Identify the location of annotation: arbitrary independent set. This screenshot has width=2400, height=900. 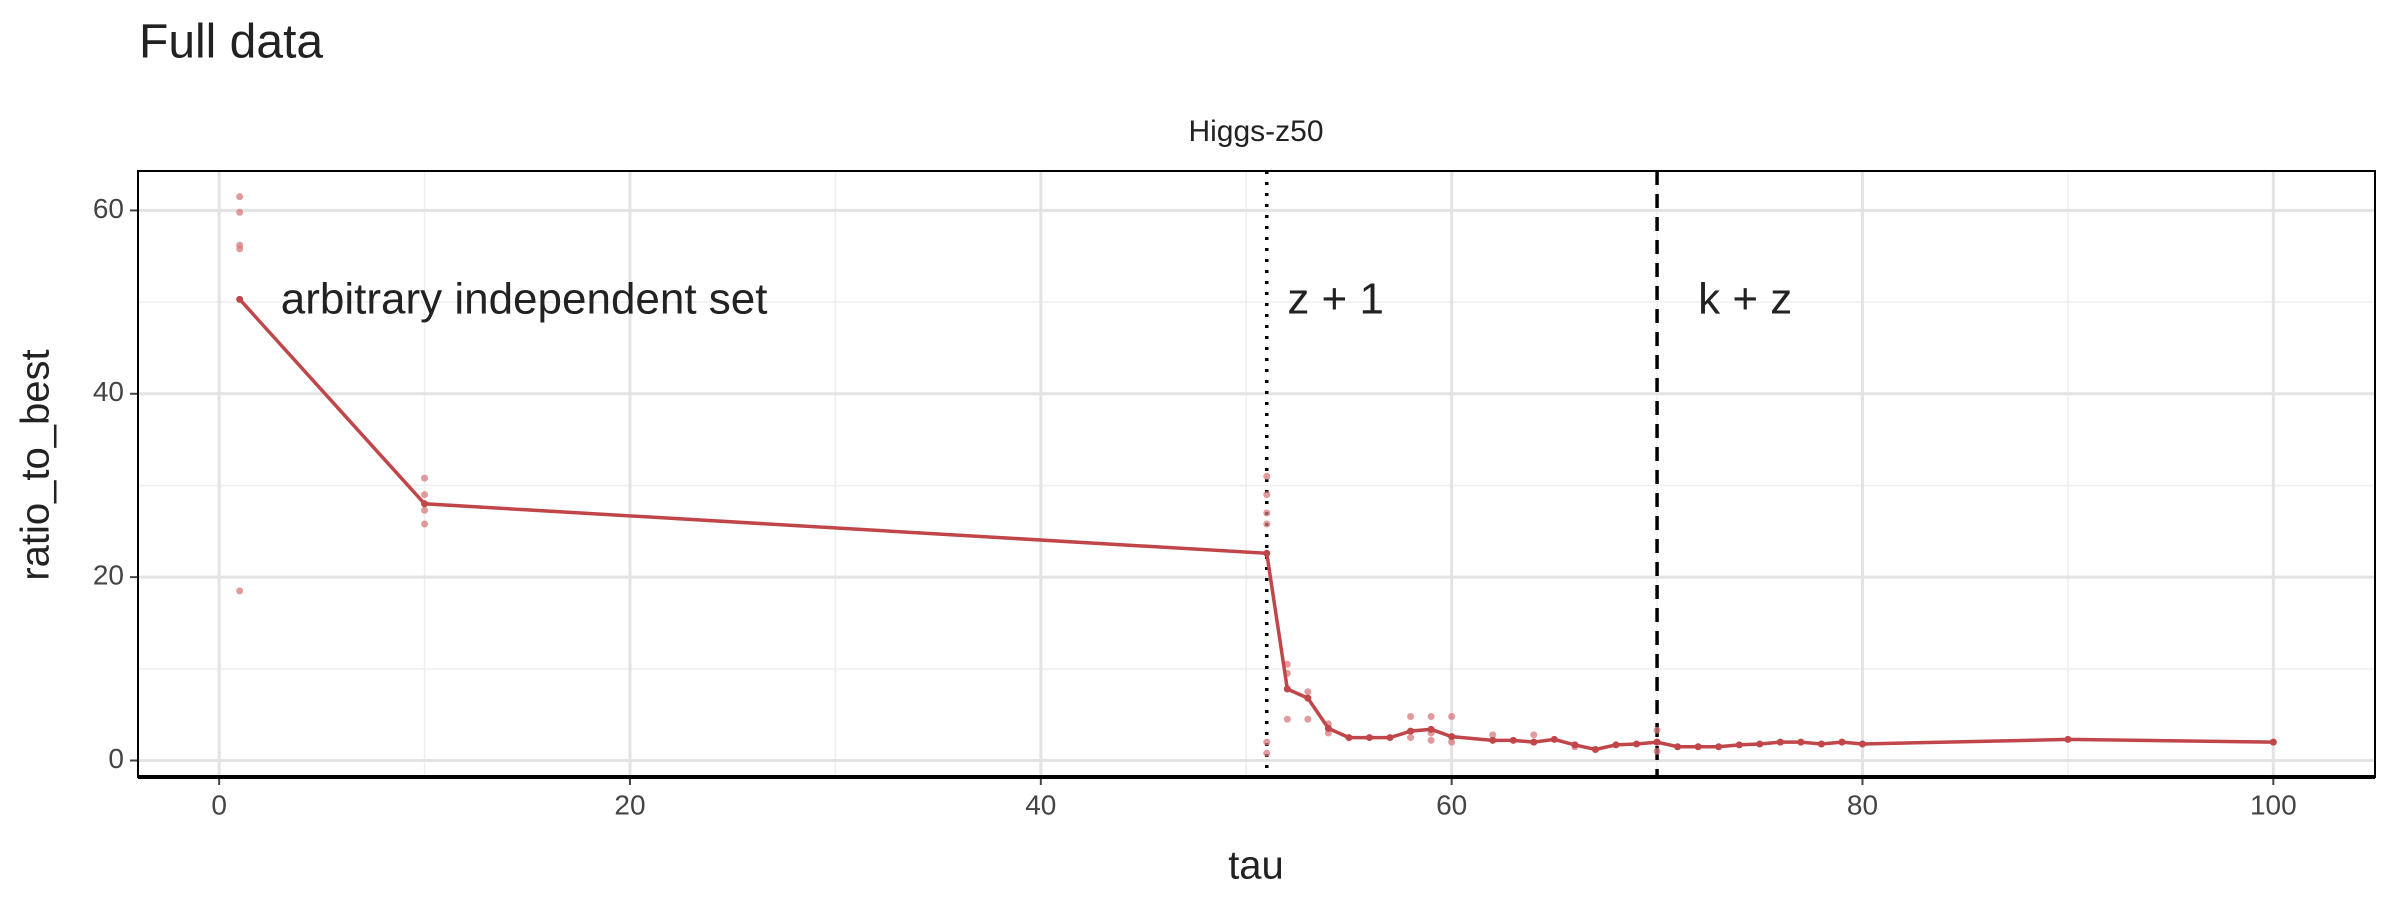
(524, 299).